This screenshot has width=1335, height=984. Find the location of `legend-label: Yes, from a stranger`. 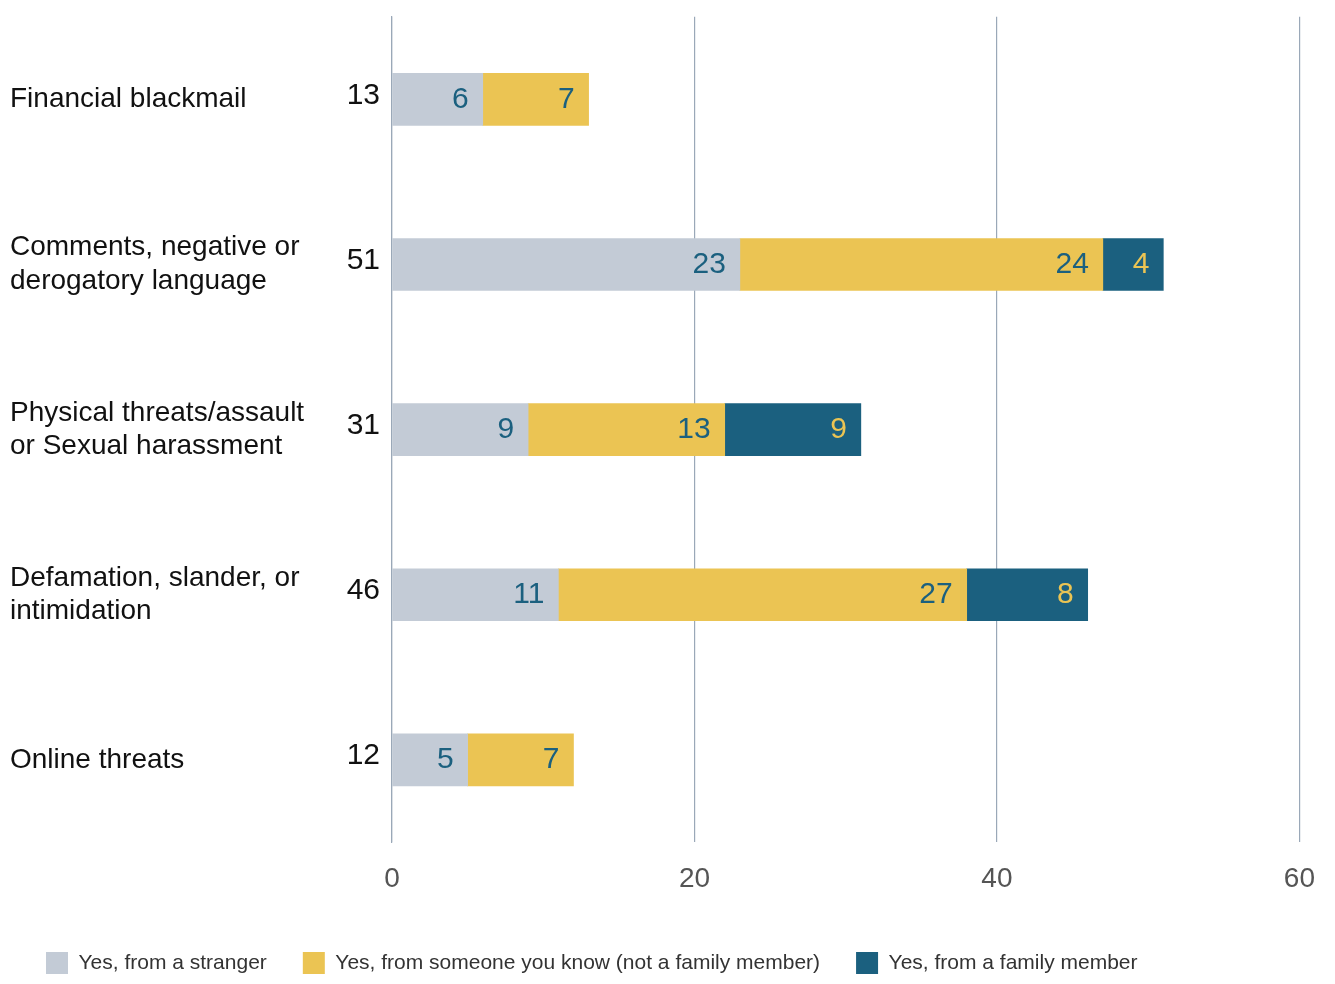

legend-label: Yes, from a stranger is located at coordinates (172, 961).